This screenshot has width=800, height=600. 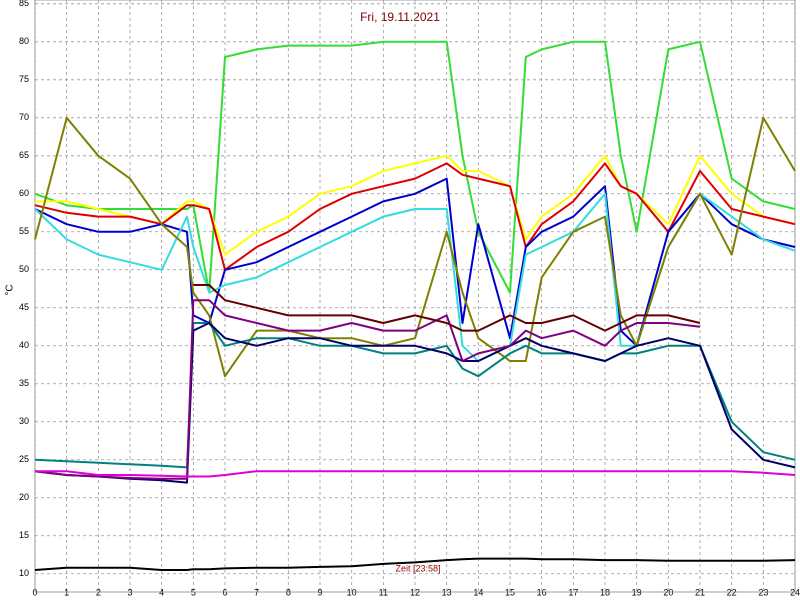 I want to click on y-tick-label: 20, so click(x=24, y=497).